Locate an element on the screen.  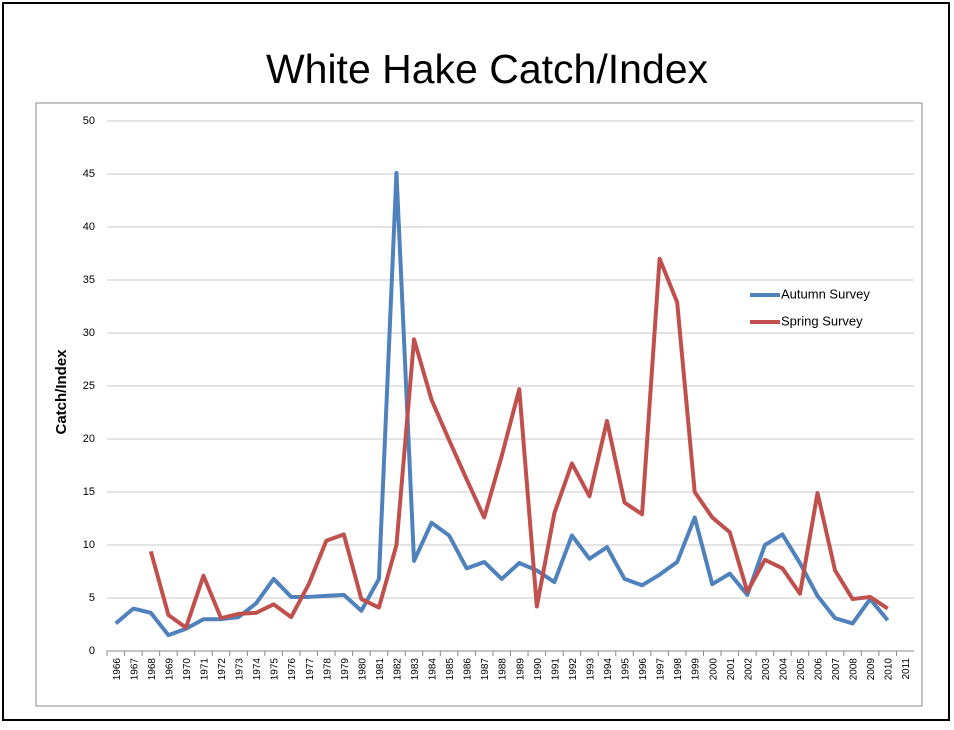
legend-label: Spring Survey is located at coordinates (822, 320).